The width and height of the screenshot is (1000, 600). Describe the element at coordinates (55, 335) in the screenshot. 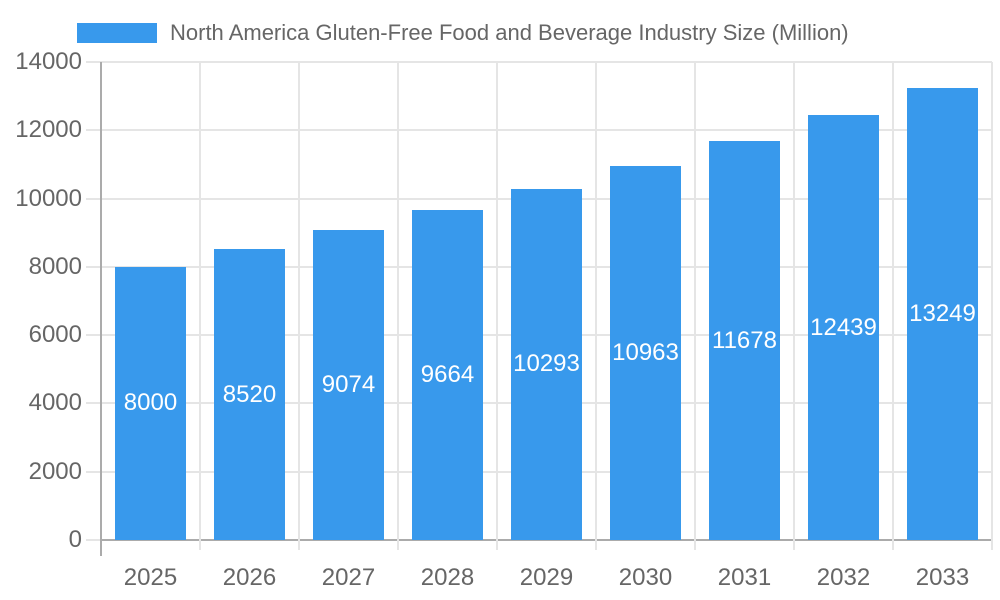

I see `y-axis-tick-label: 6000` at that location.